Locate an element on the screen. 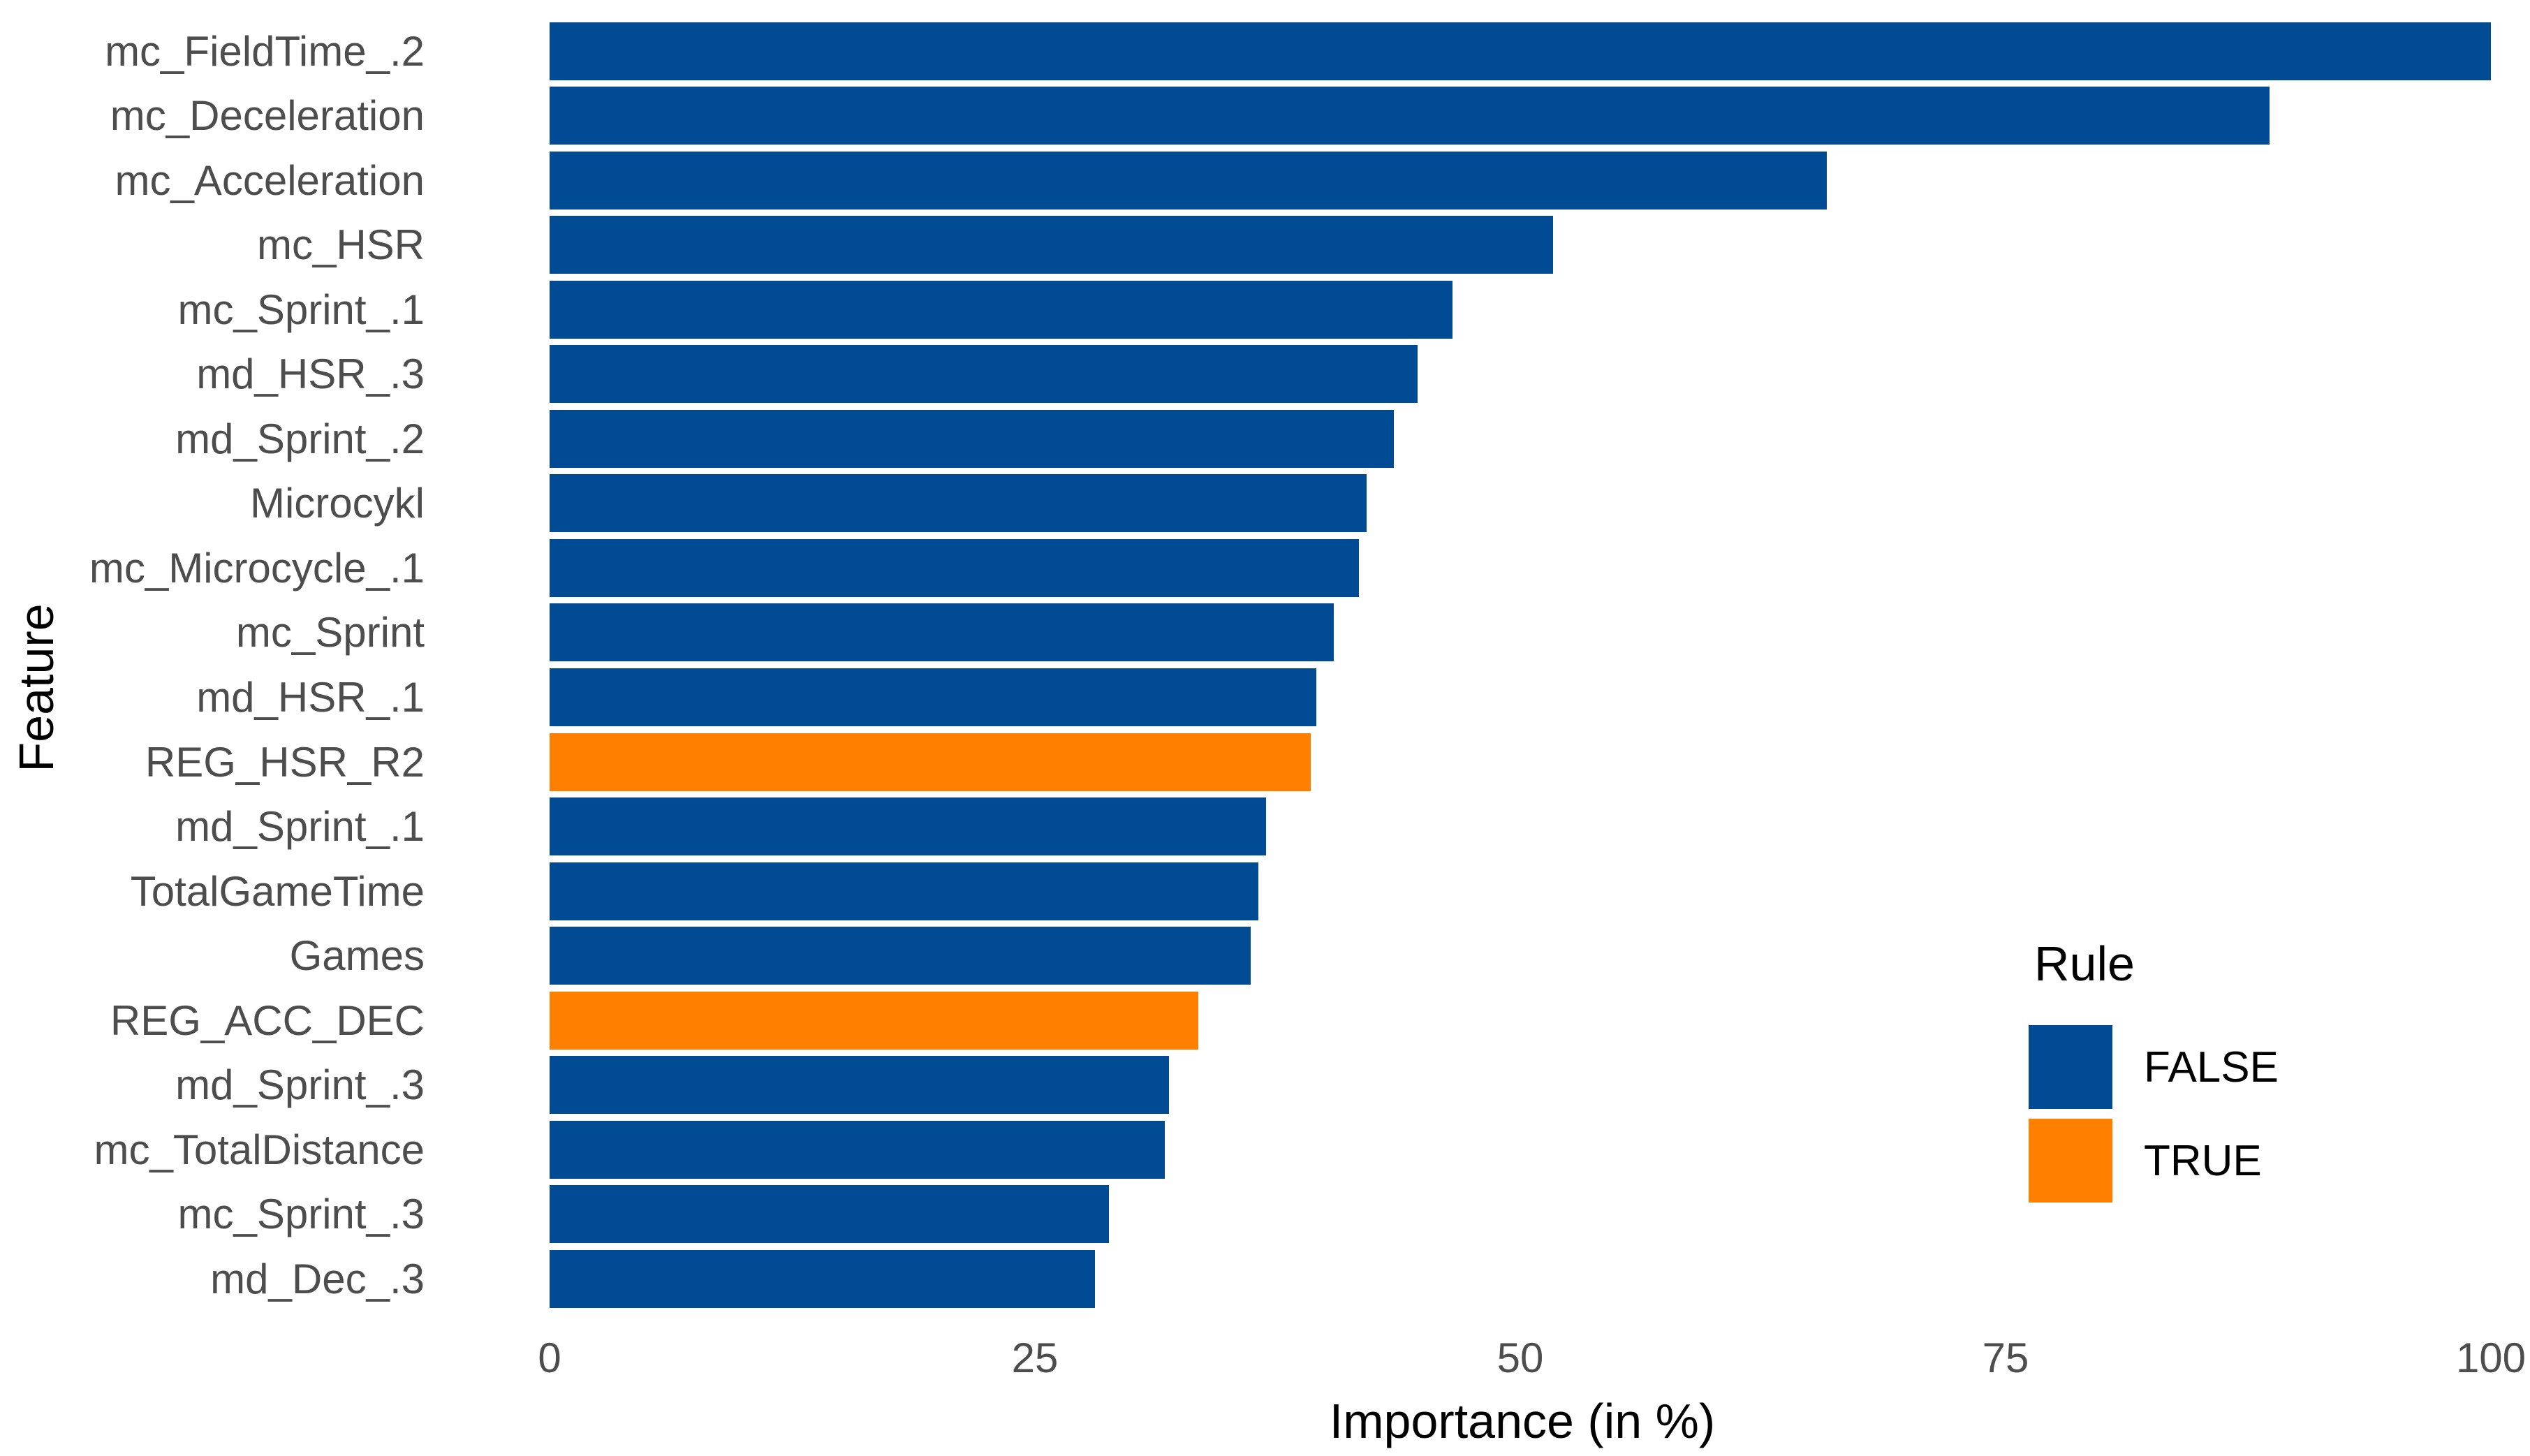 Image resolution: width=2530 pixels, height=1456 pixels. y-tick-label: md_Dec_.3 is located at coordinates (317, 1279).